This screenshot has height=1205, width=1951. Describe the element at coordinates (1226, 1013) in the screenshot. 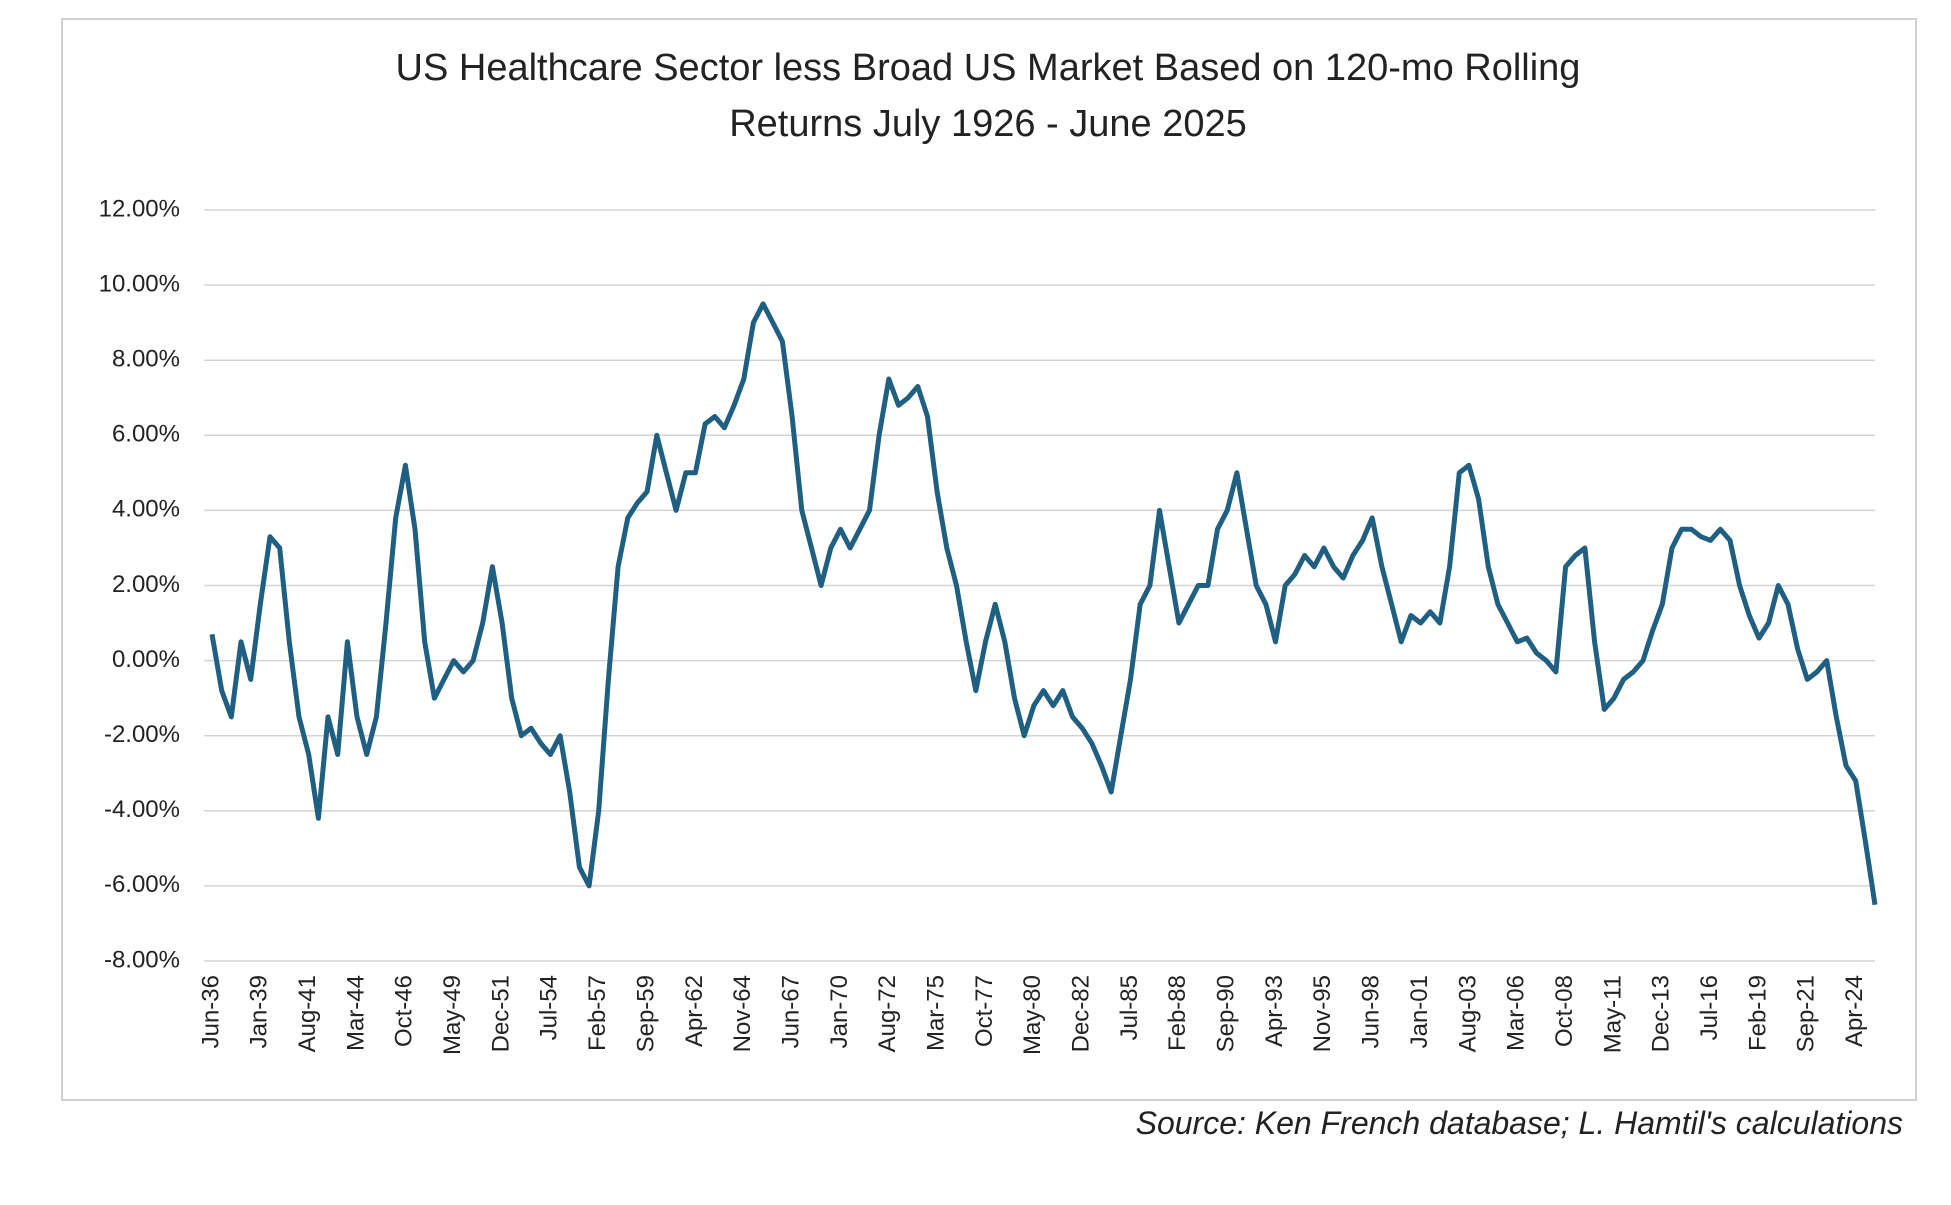

I see `x-tick-label: Sep-90` at that location.